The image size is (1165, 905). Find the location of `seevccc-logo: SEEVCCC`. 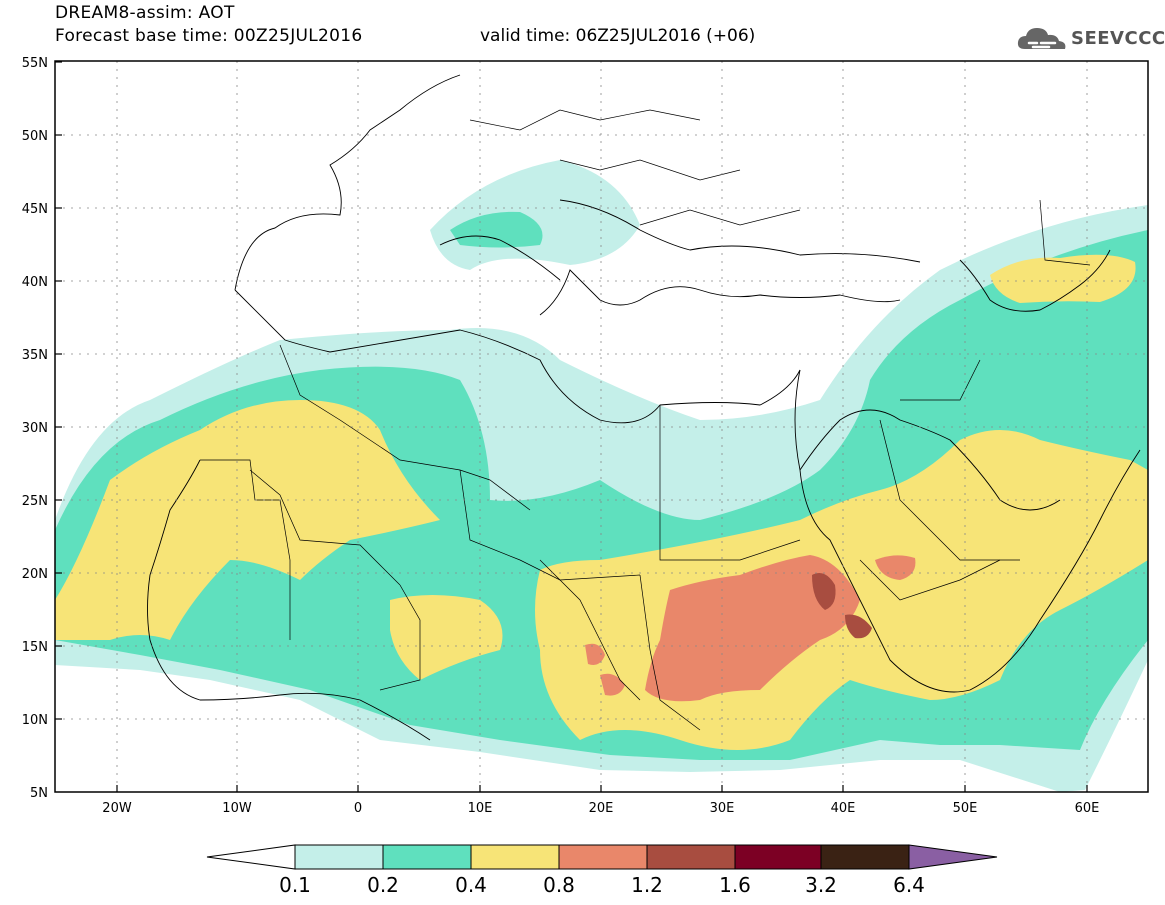

seevccc-logo: SEEVCCC is located at coordinates (1090, 39).